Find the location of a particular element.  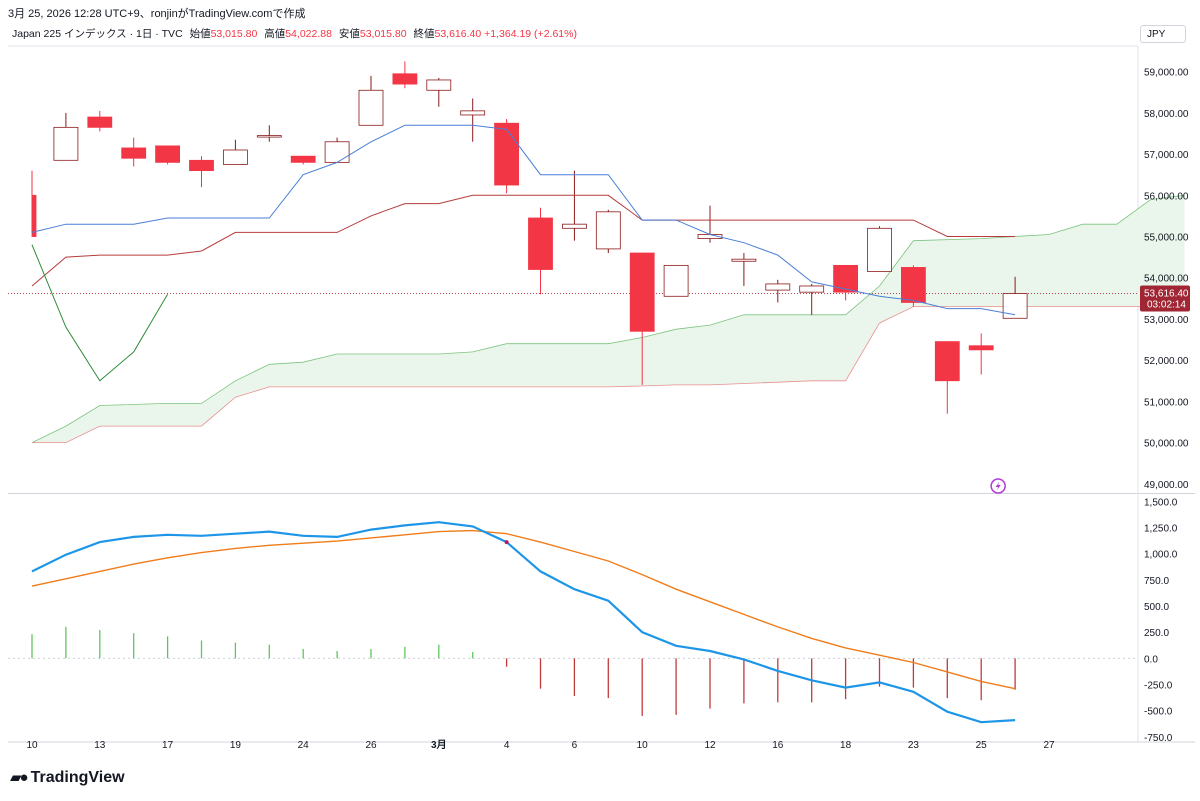

open-value: 53,015.80 is located at coordinates (234, 34).